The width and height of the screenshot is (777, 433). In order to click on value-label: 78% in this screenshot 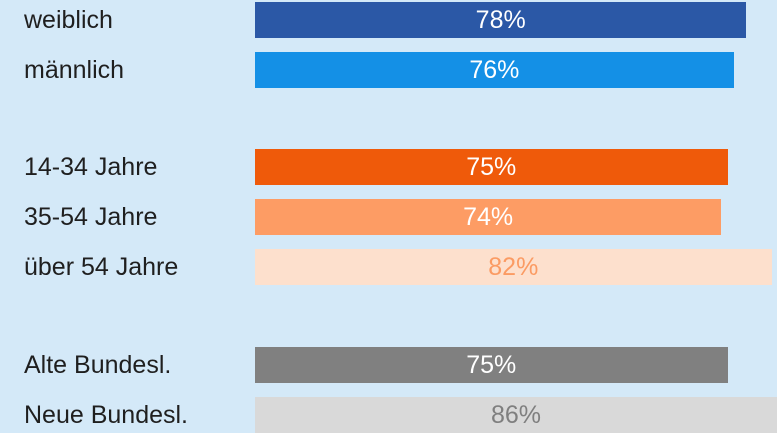, I will do `click(500, 19)`.